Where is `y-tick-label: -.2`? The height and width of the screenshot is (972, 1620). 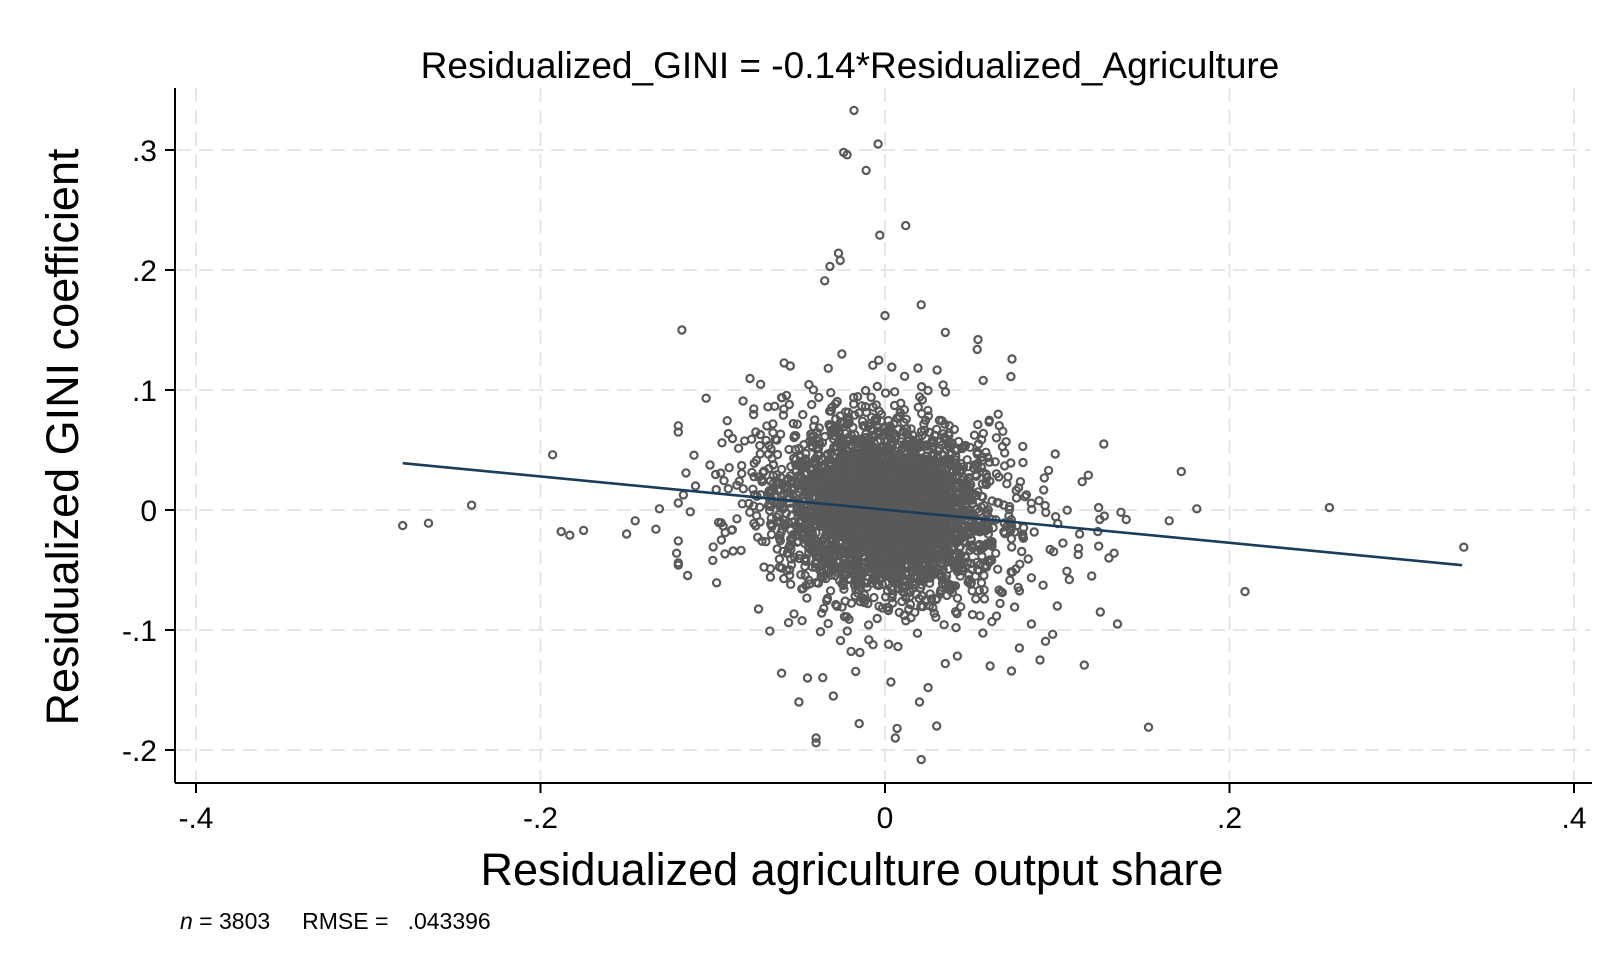
y-tick-label: -.2 is located at coordinates (139, 751).